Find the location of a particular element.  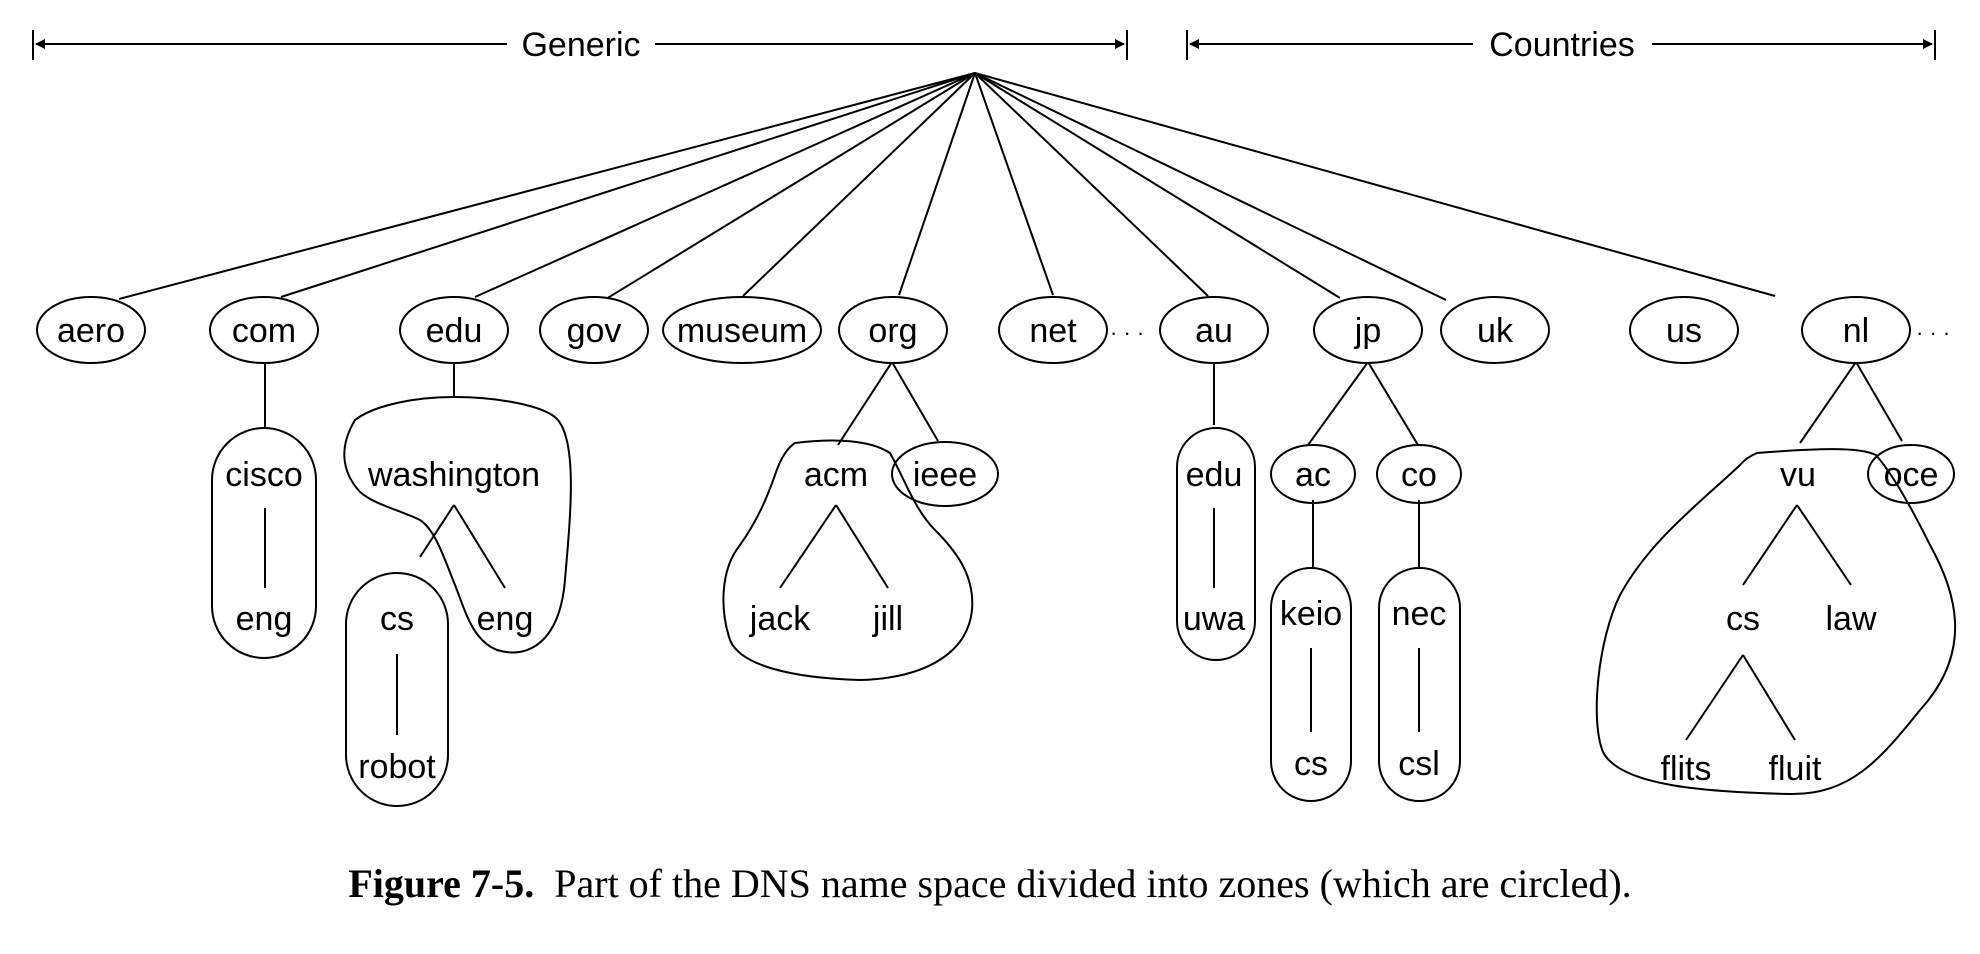

label-au-edu: edu is located at coordinates (1214, 475).